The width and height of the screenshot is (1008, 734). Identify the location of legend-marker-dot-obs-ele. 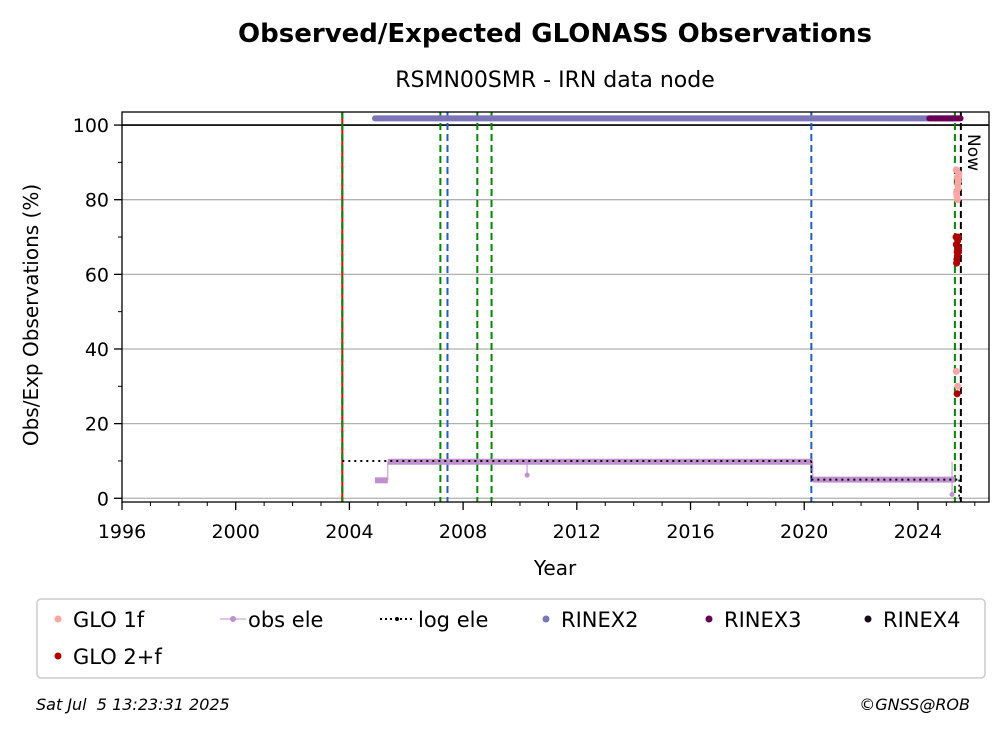
(233, 619).